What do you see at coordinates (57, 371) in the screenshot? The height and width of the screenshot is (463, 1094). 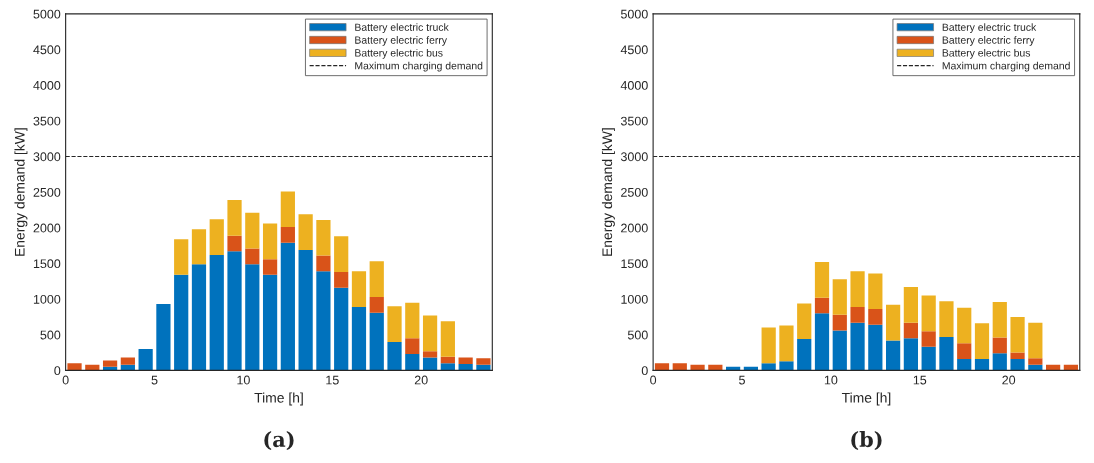 I see `y-tick-label: 0` at bounding box center [57, 371].